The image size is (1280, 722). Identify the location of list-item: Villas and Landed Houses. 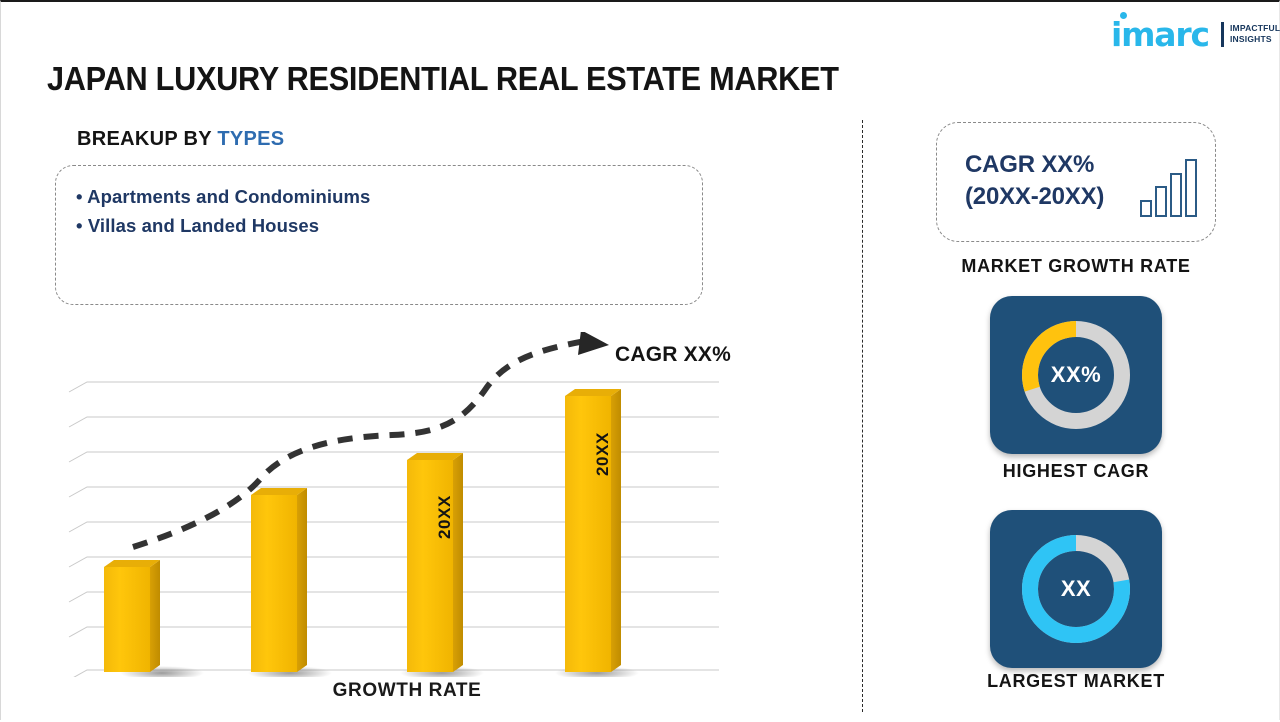
(389, 225).